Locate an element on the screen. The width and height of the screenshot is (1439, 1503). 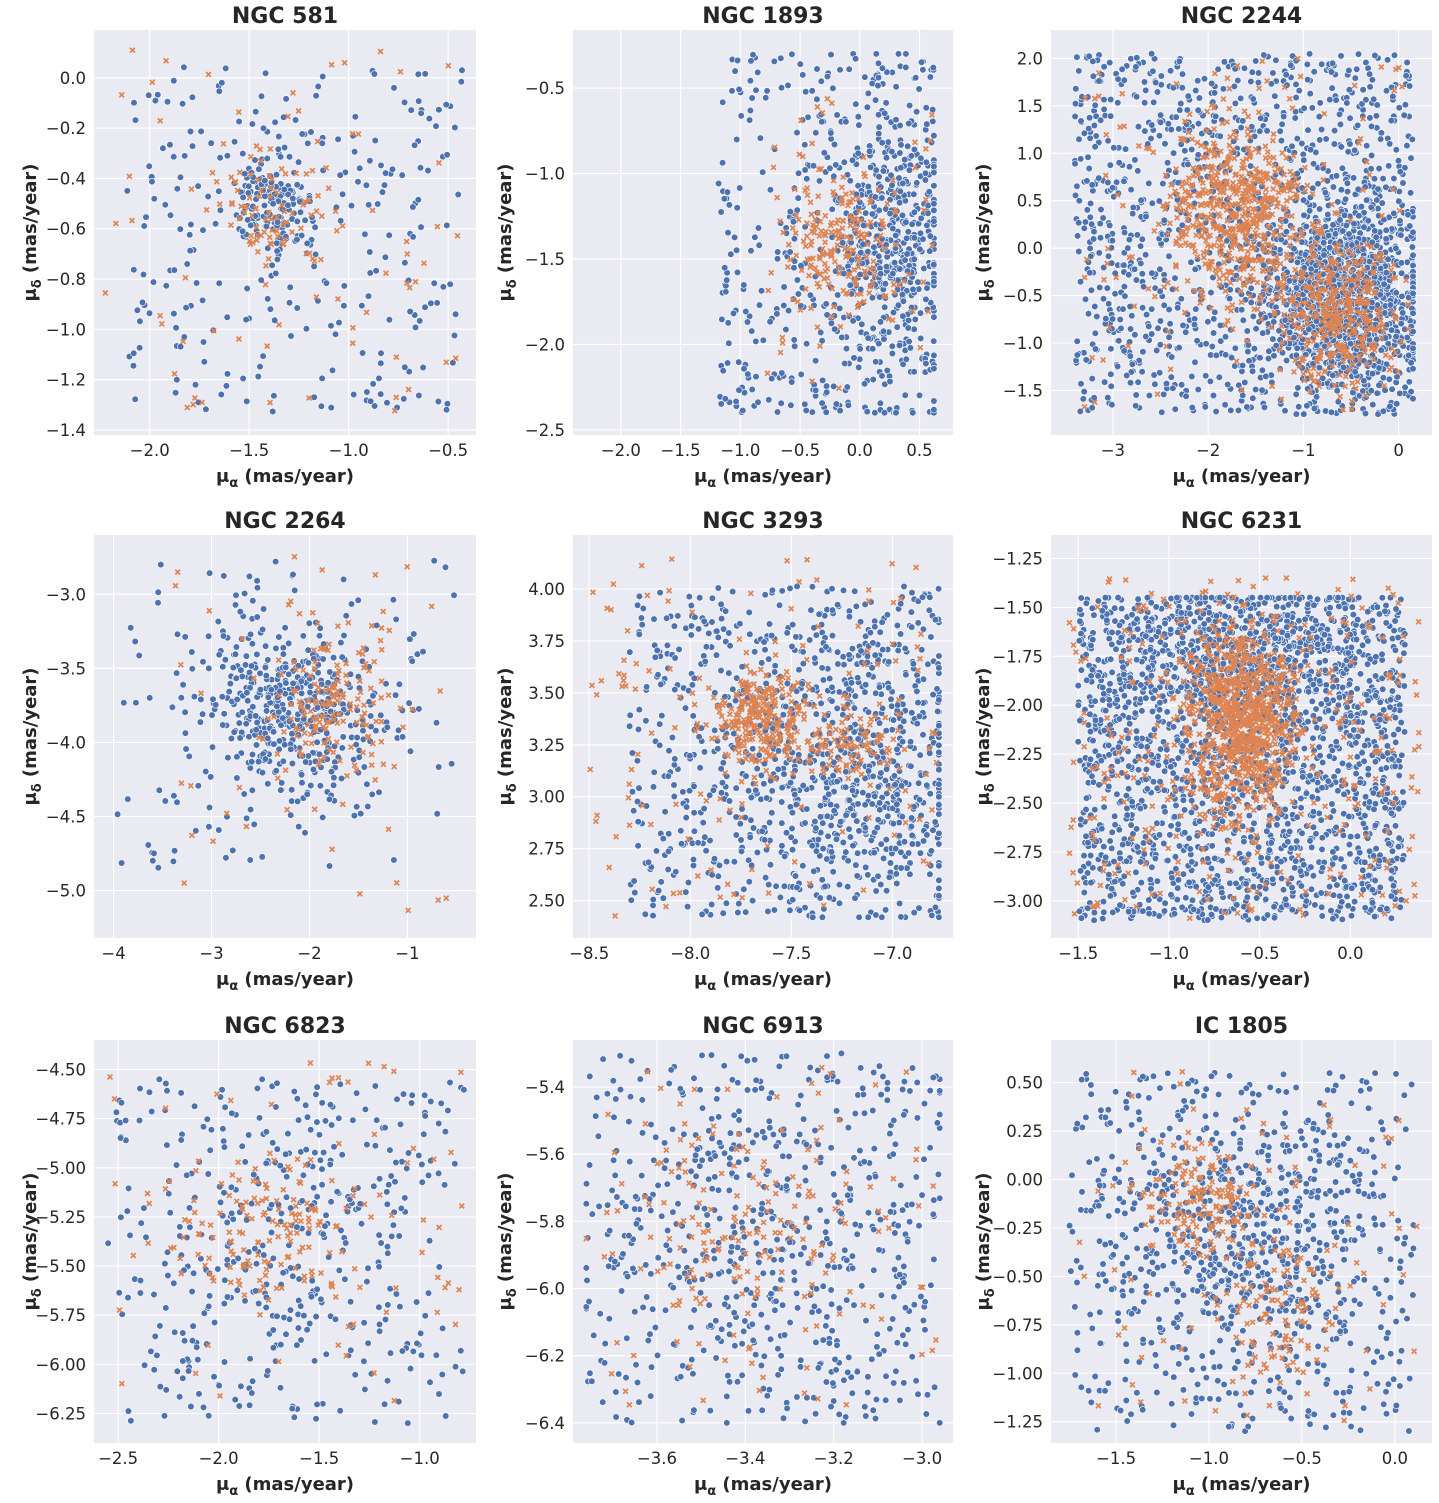
y-tick-label: 0.0 is located at coordinates (1030, 248).